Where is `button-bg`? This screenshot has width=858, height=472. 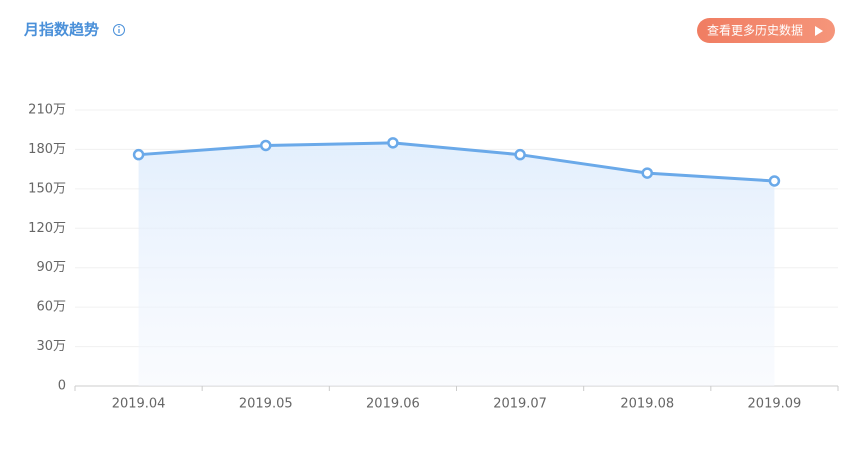 button-bg is located at coordinates (766, 30).